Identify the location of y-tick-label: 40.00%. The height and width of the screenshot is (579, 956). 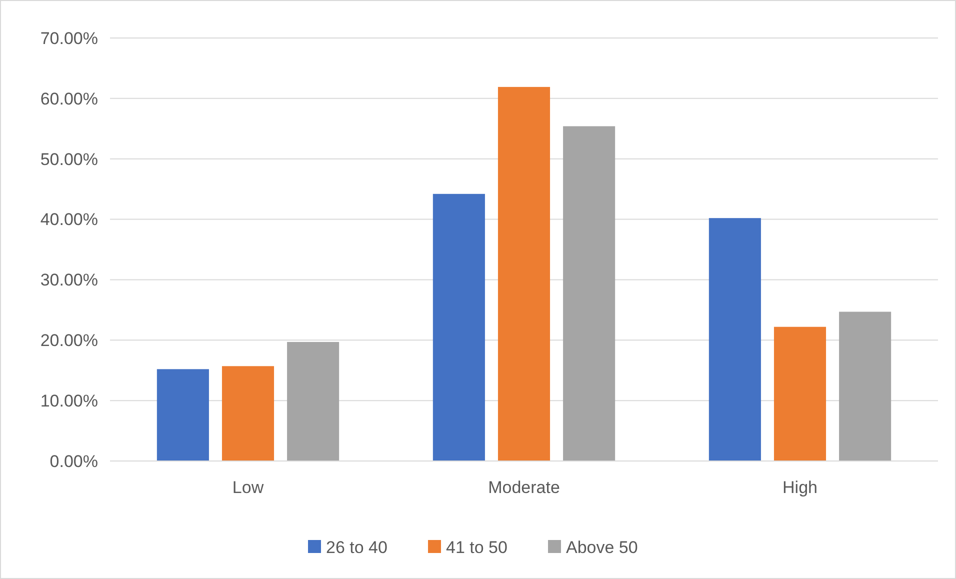
(69, 220).